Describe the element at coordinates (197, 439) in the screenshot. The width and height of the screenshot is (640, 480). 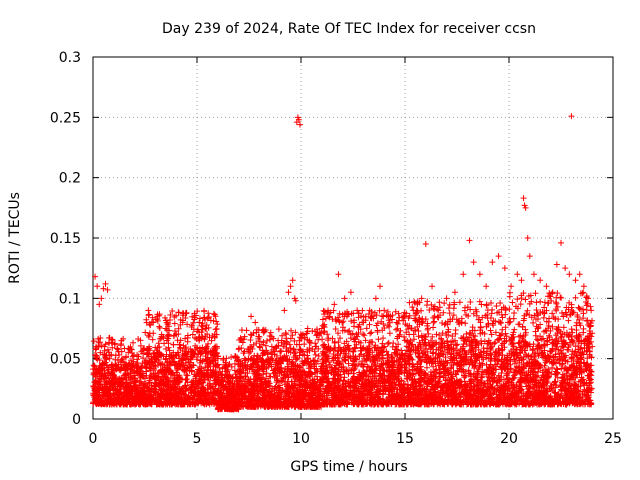
I see `x-tick-label: 5` at that location.